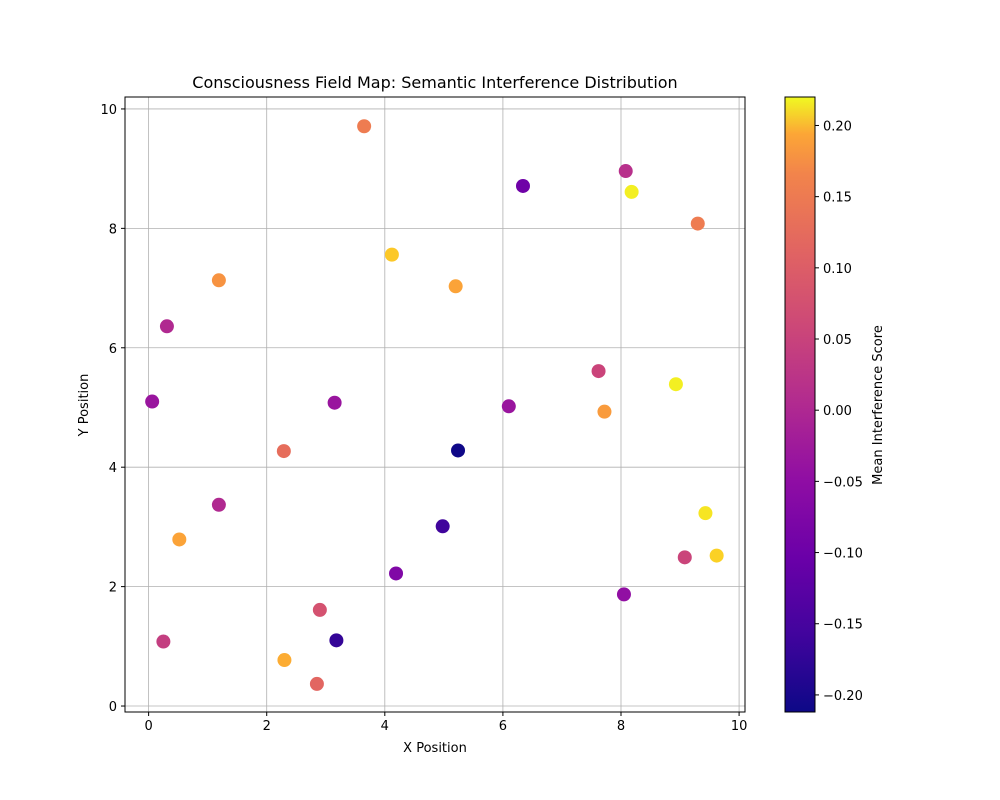 This screenshot has width=1000, height=800. What do you see at coordinates (148, 726) in the screenshot?
I see `x-tick-label: 0` at bounding box center [148, 726].